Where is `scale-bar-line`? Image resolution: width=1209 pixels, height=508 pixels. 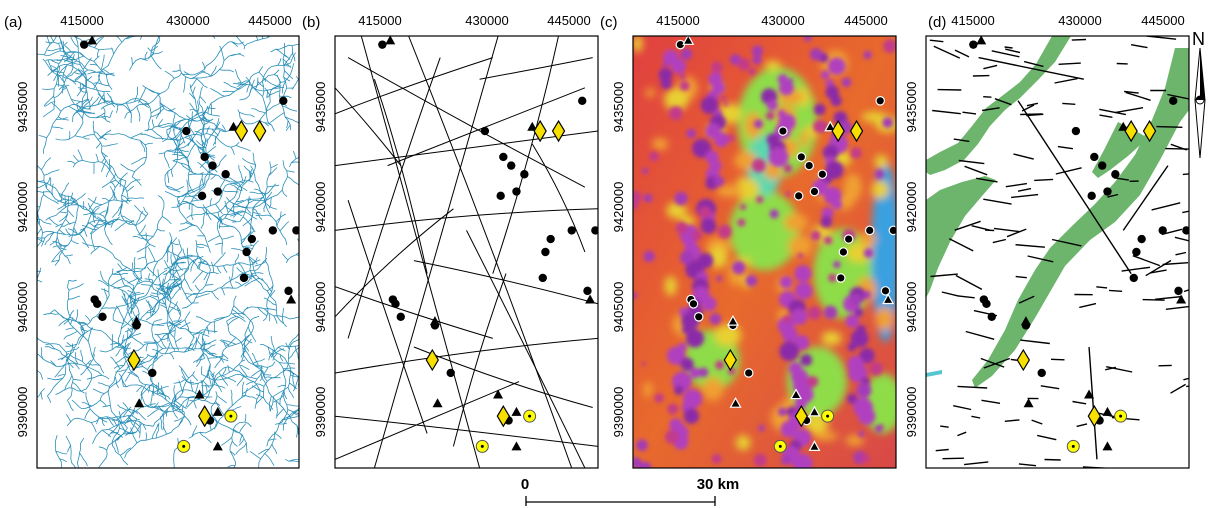
scale-bar-line is located at coordinates (620, 501).